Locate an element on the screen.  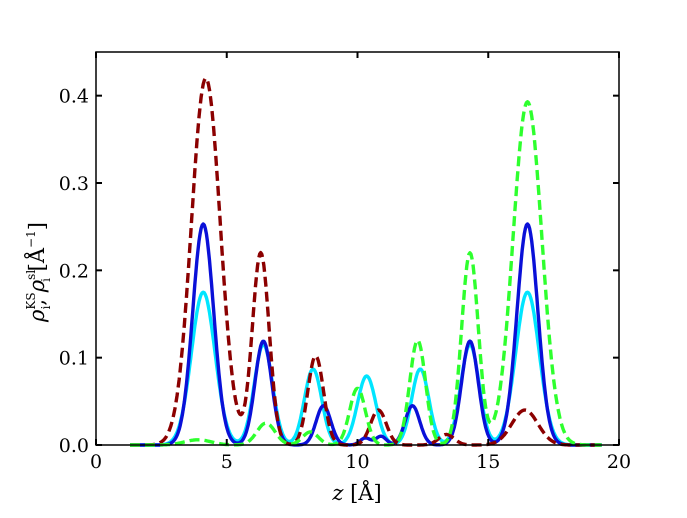
x-tick-label: 0 is located at coordinates (96, 462).